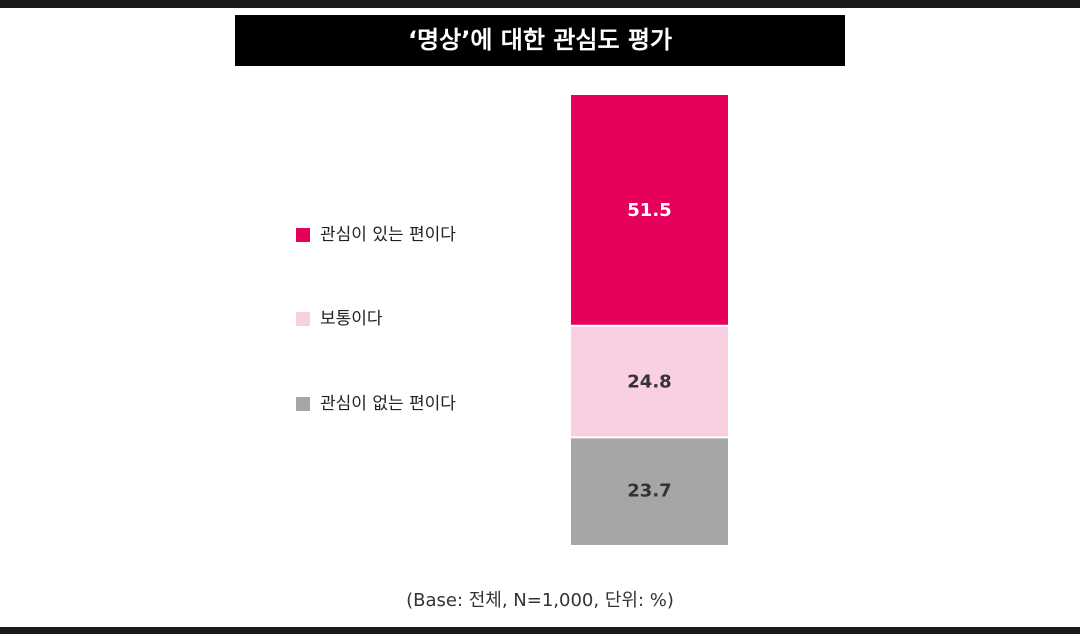 The image size is (1080, 638). What do you see at coordinates (388, 404) in the screenshot?
I see `legend-label: 관심이 없는 편이다` at bounding box center [388, 404].